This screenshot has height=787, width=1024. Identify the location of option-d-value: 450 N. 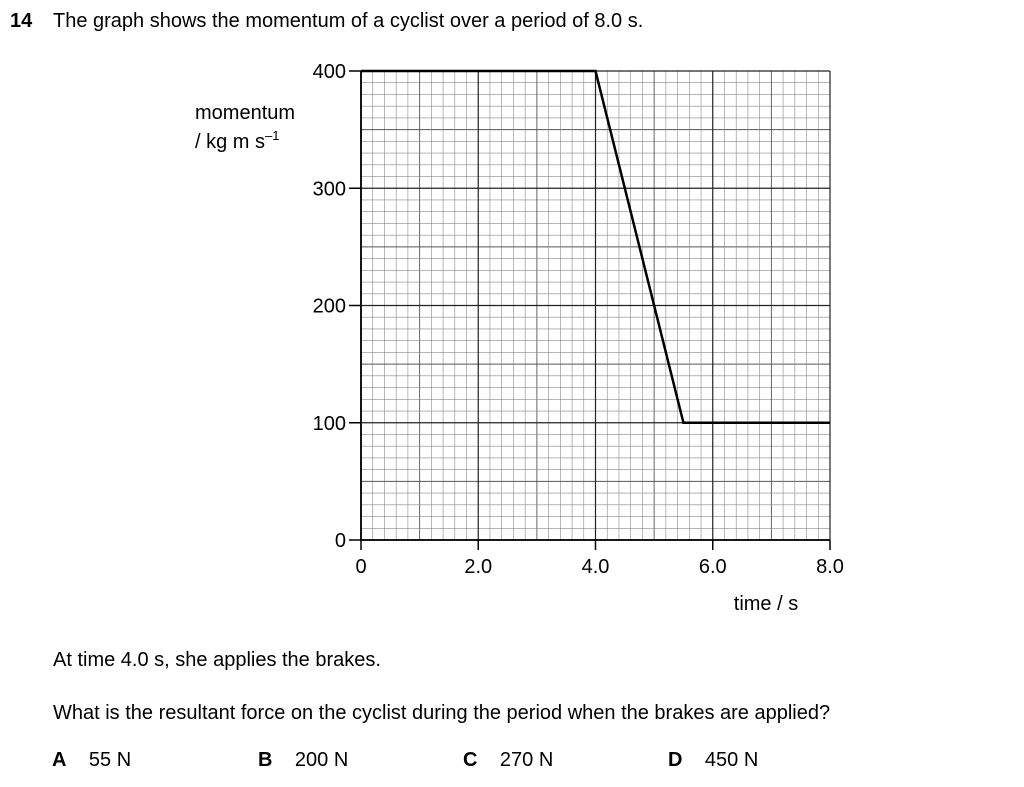
(731, 760).